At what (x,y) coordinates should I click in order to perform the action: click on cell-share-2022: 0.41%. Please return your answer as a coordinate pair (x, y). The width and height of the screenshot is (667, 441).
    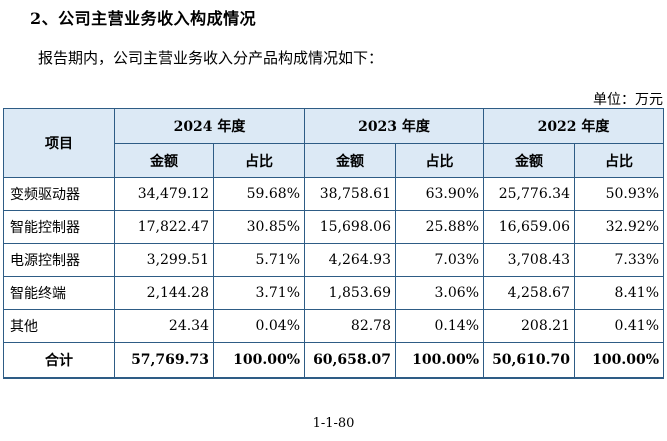
    Looking at the image, I should click on (619, 326).